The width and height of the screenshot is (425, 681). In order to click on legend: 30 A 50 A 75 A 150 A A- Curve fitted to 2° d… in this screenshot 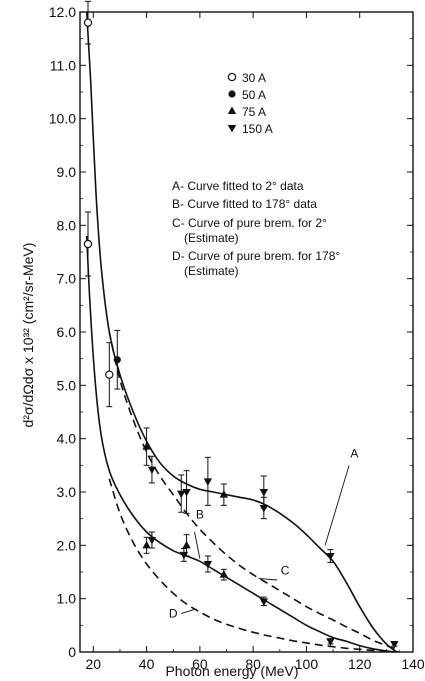, I will do `click(256, 174)`.